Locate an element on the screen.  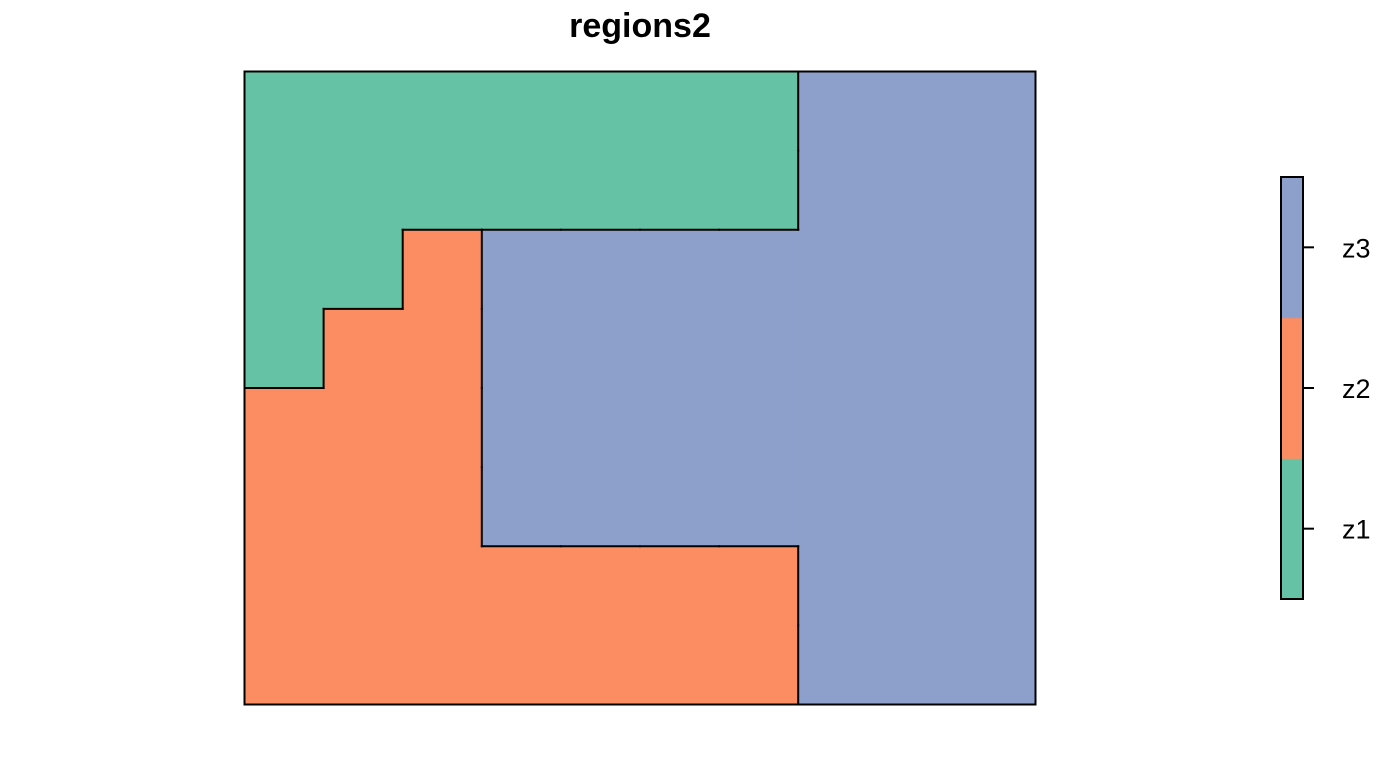
legend-swatch-z3 is located at coordinates (1292, 248).